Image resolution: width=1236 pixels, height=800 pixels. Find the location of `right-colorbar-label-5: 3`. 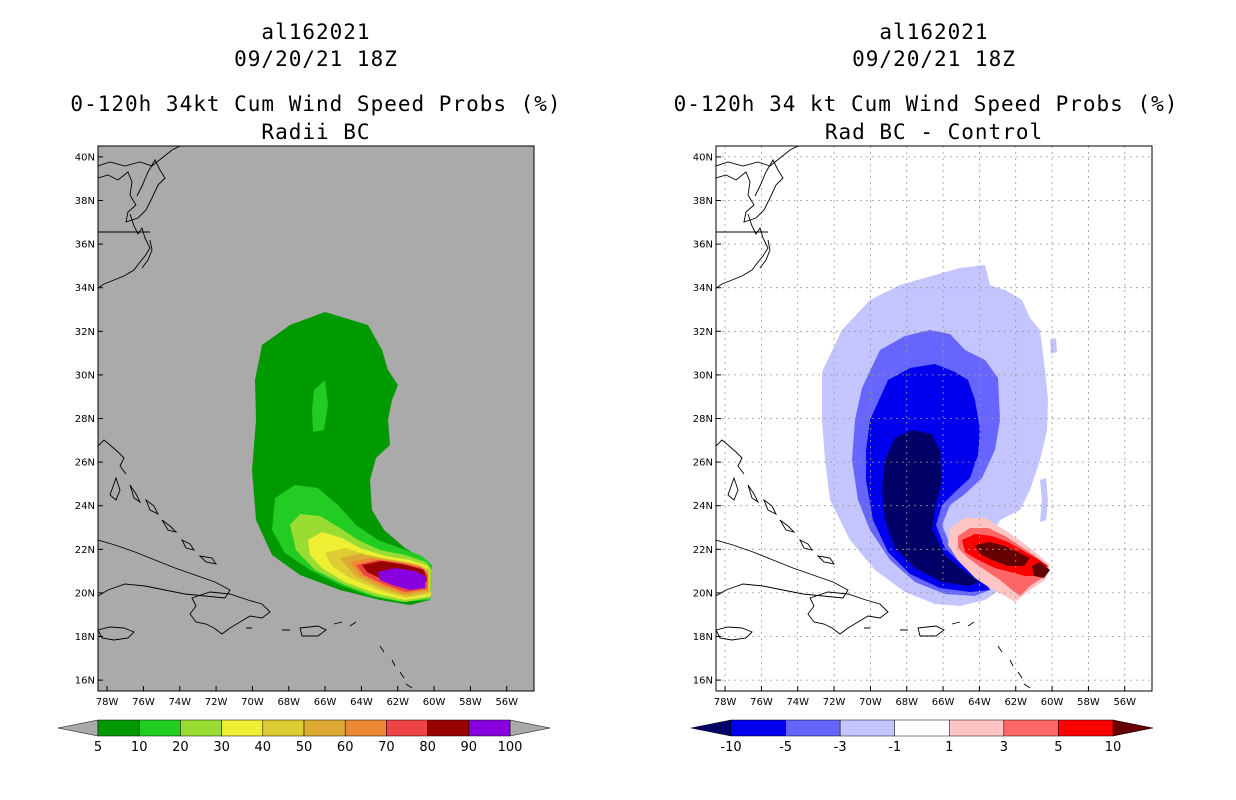

right-colorbar-label-5: 3 is located at coordinates (1004, 747).